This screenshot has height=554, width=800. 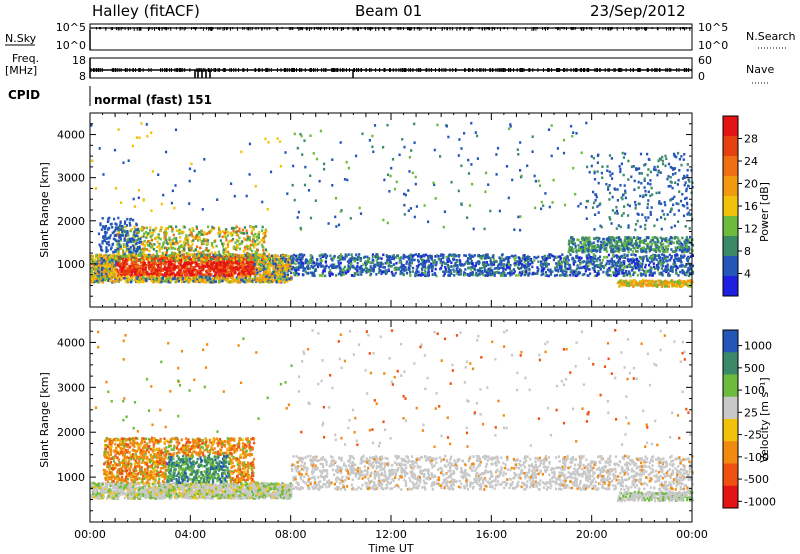 I want to click on date-title: 23/Sep/2012, so click(x=638, y=11).